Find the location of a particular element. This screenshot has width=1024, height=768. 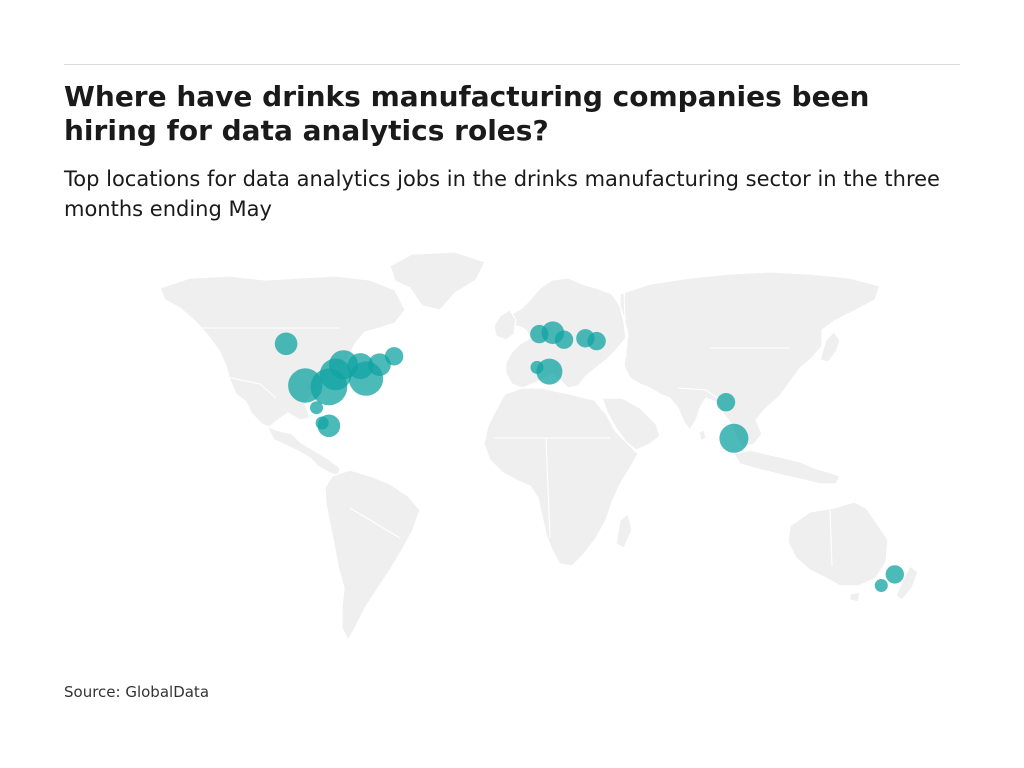

bubble-us-great-lakes is located at coordinates (360, 366).